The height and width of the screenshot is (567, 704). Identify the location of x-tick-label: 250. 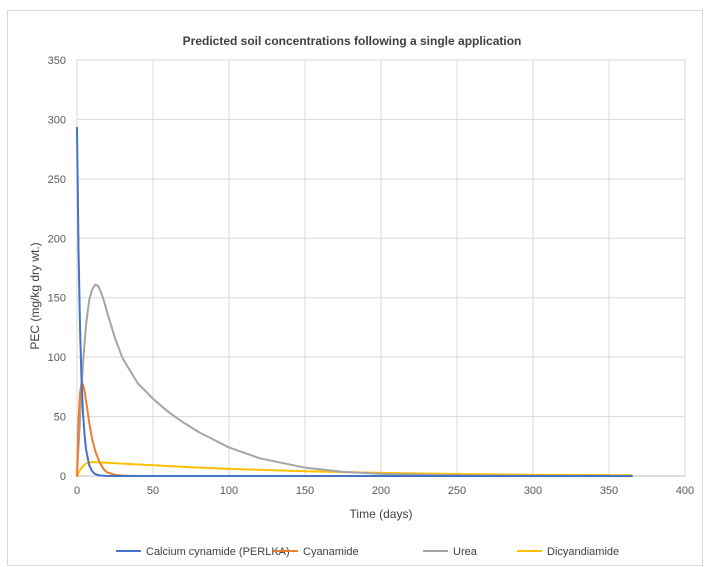
(457, 491).